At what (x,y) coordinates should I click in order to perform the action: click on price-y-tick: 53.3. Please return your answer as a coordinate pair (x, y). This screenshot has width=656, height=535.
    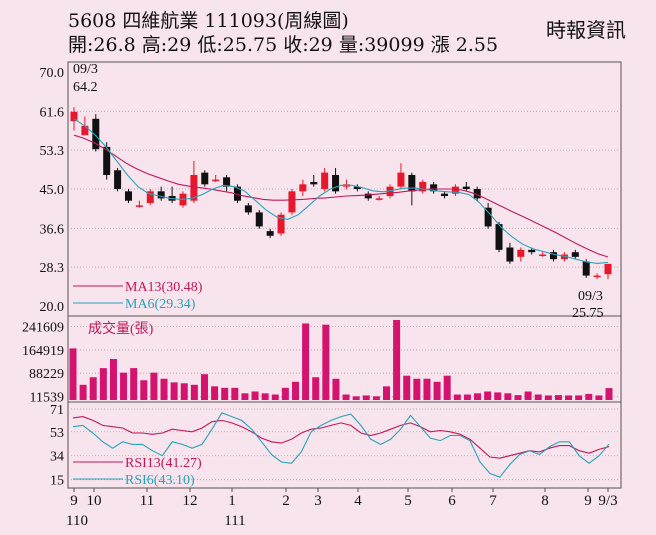
    Looking at the image, I should click on (52, 151).